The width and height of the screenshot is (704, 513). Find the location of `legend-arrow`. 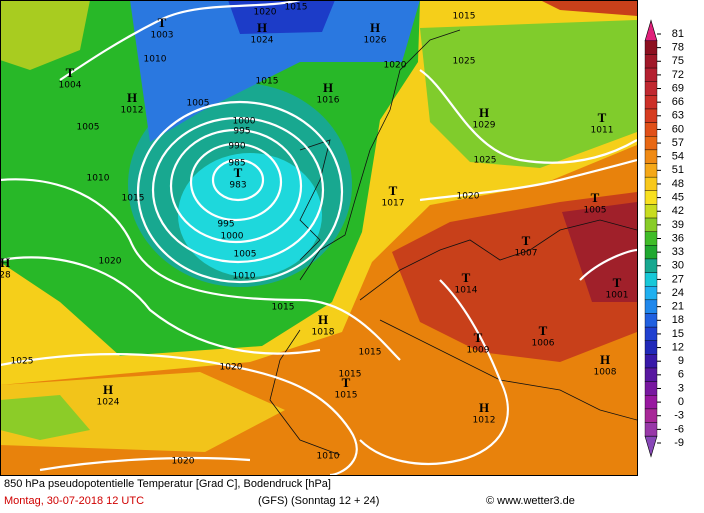

legend-arrow is located at coordinates (651, 30).